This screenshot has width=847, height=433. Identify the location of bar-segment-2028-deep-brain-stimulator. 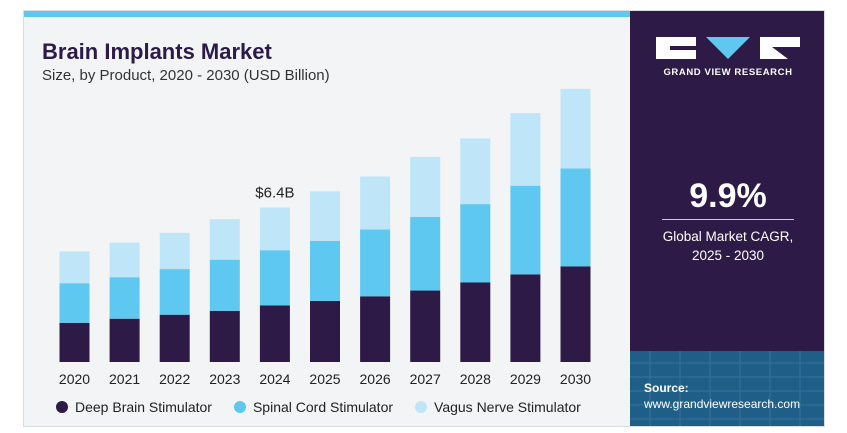
(475, 322).